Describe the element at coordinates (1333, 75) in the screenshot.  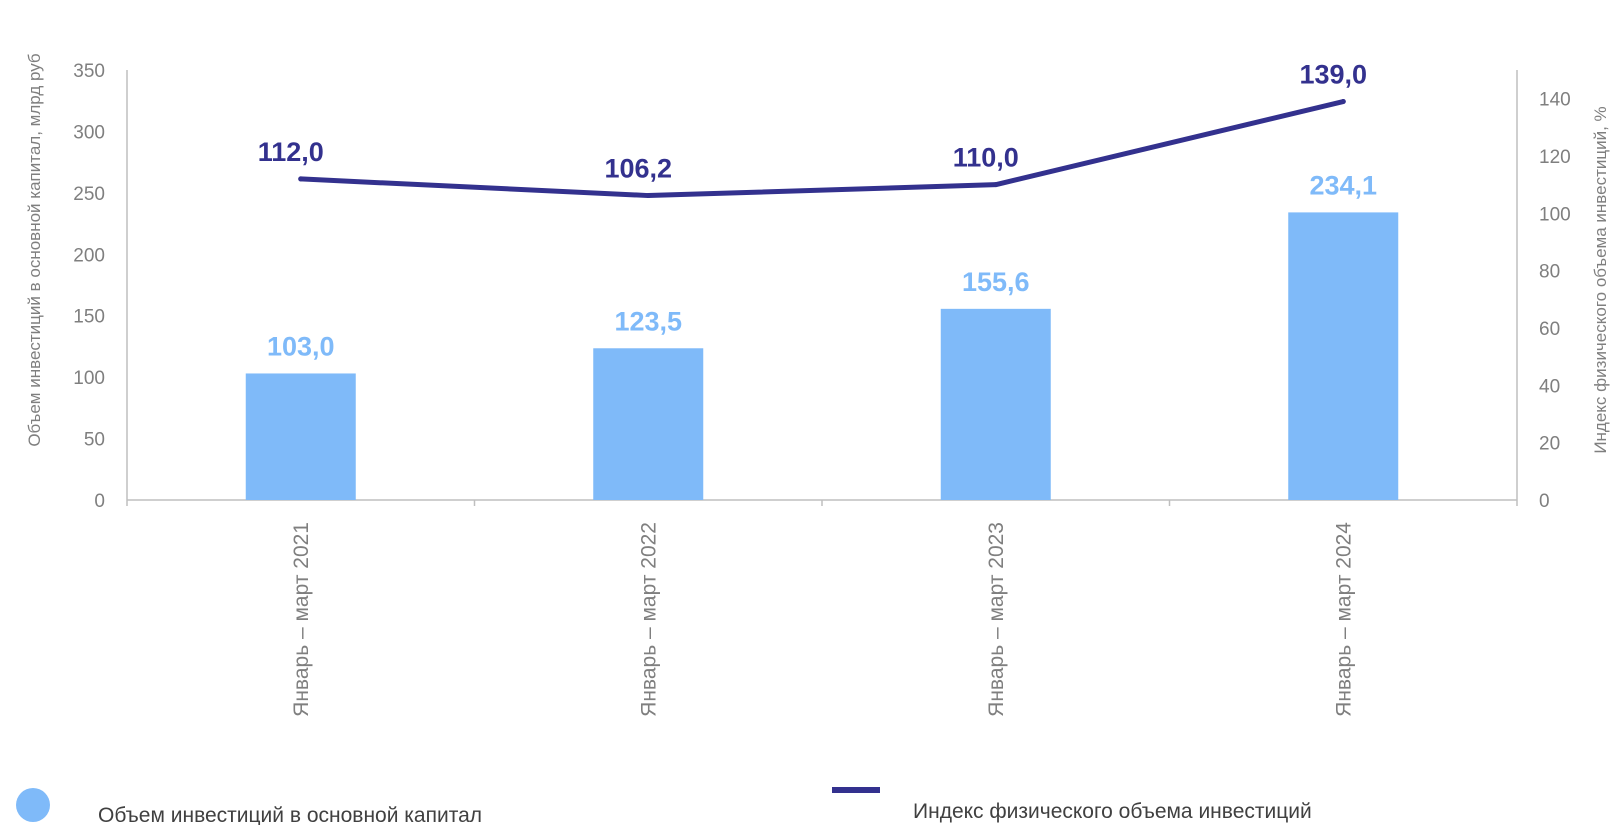
I see `line-data-label: 139,0` at that location.